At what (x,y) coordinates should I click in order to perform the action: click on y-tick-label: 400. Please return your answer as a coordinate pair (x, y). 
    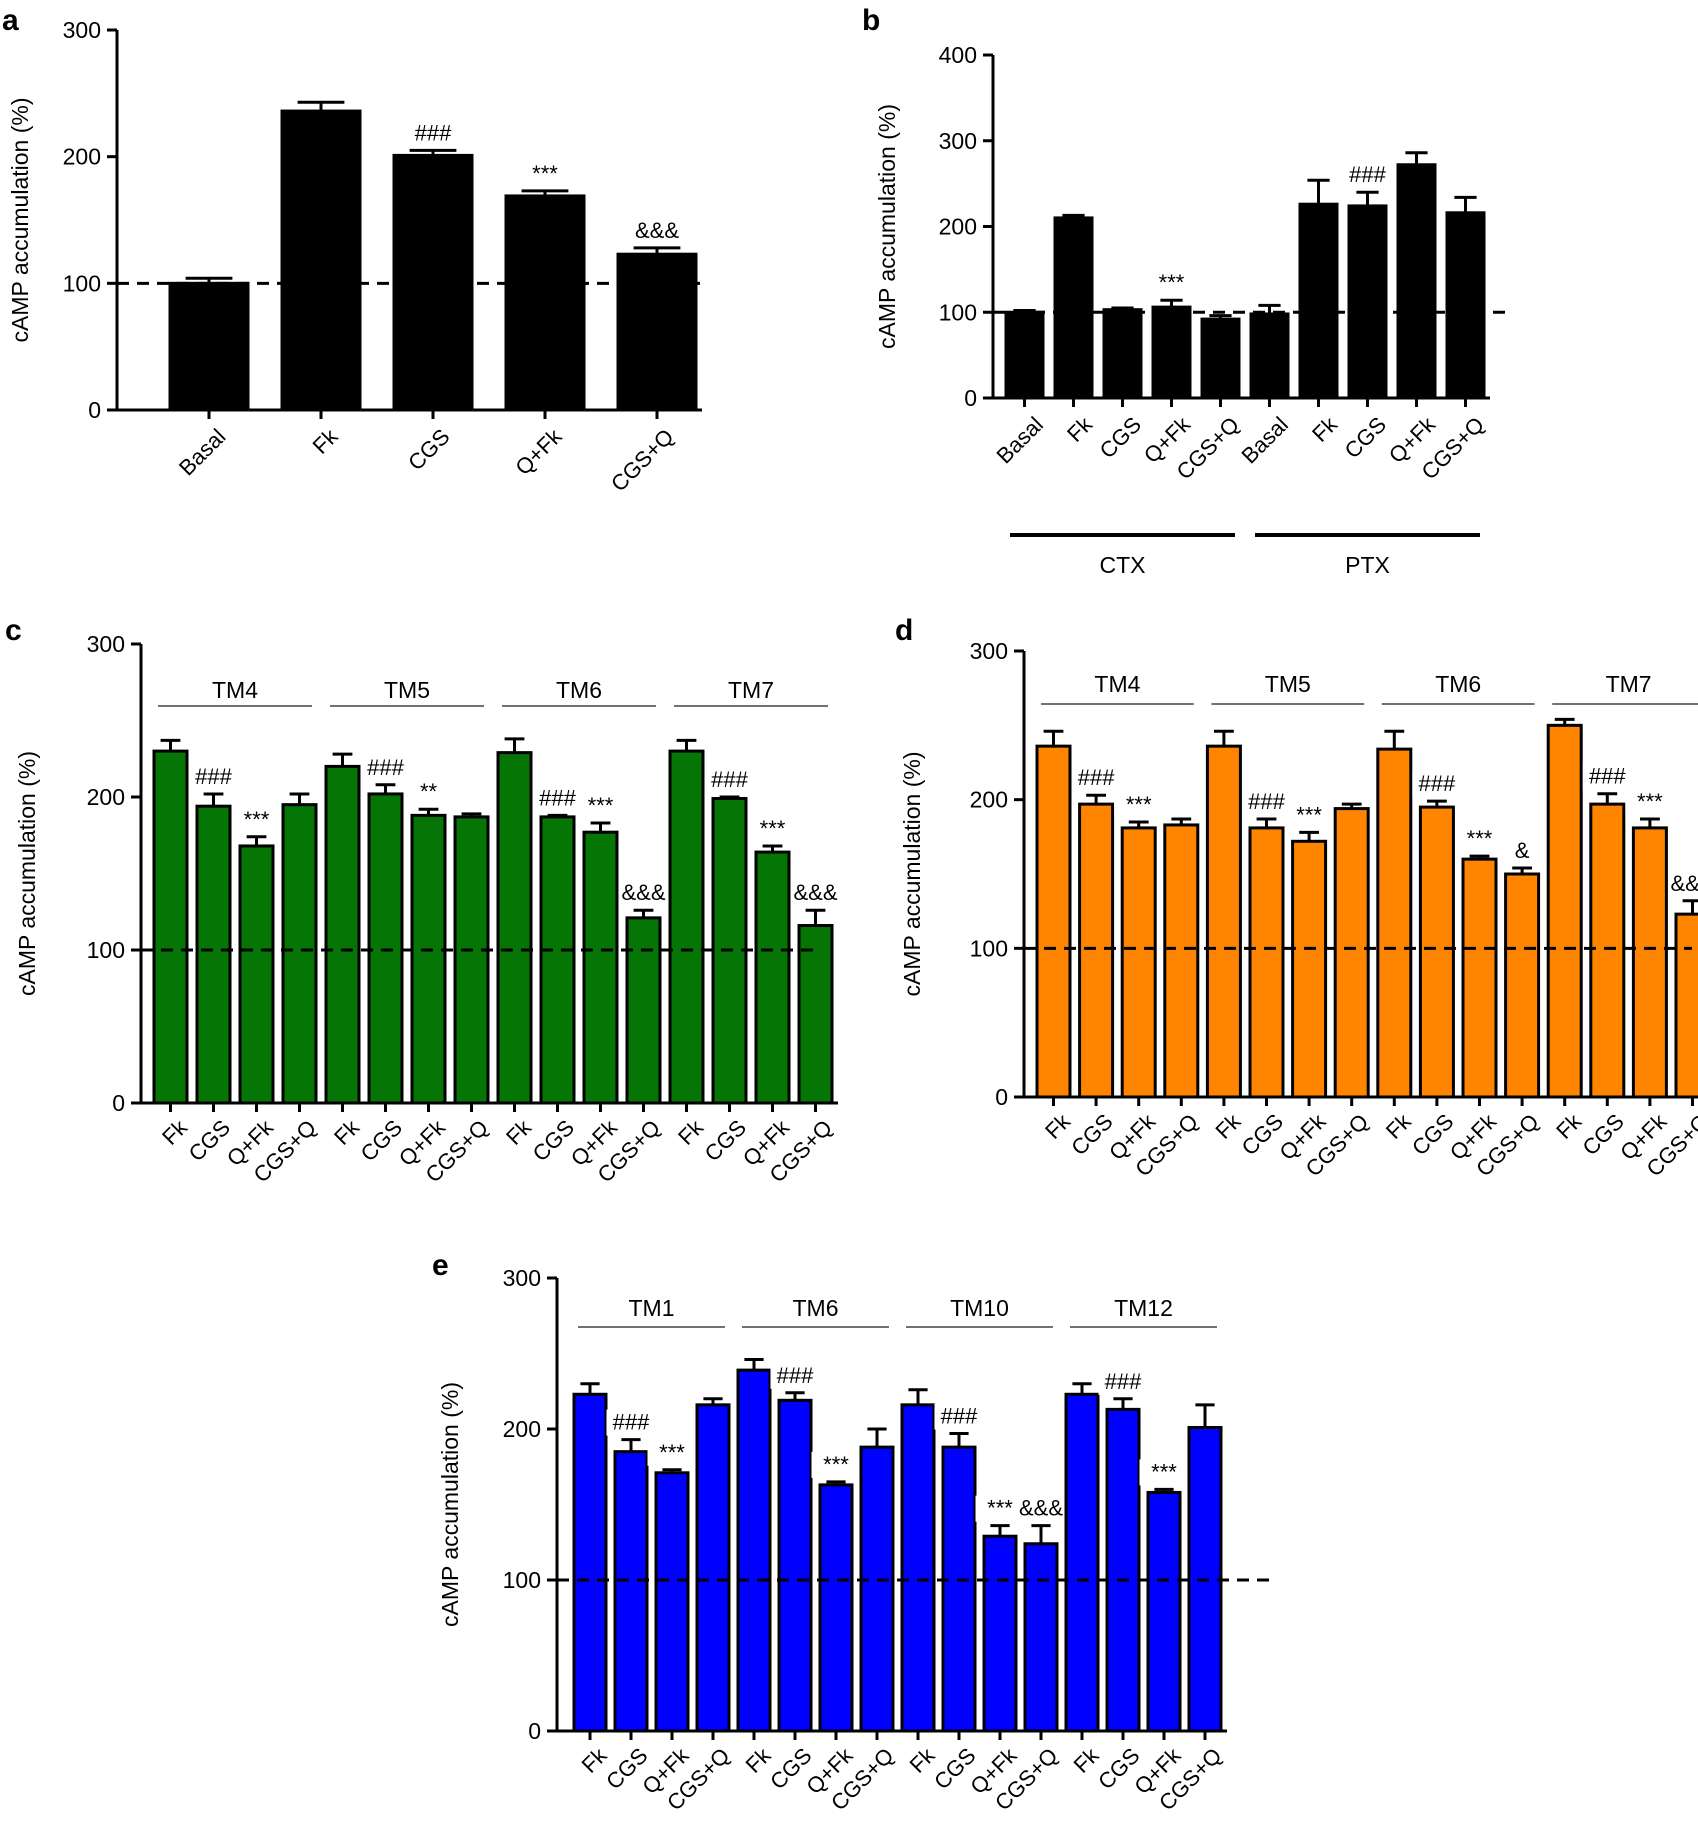
    Looking at the image, I should click on (958, 55).